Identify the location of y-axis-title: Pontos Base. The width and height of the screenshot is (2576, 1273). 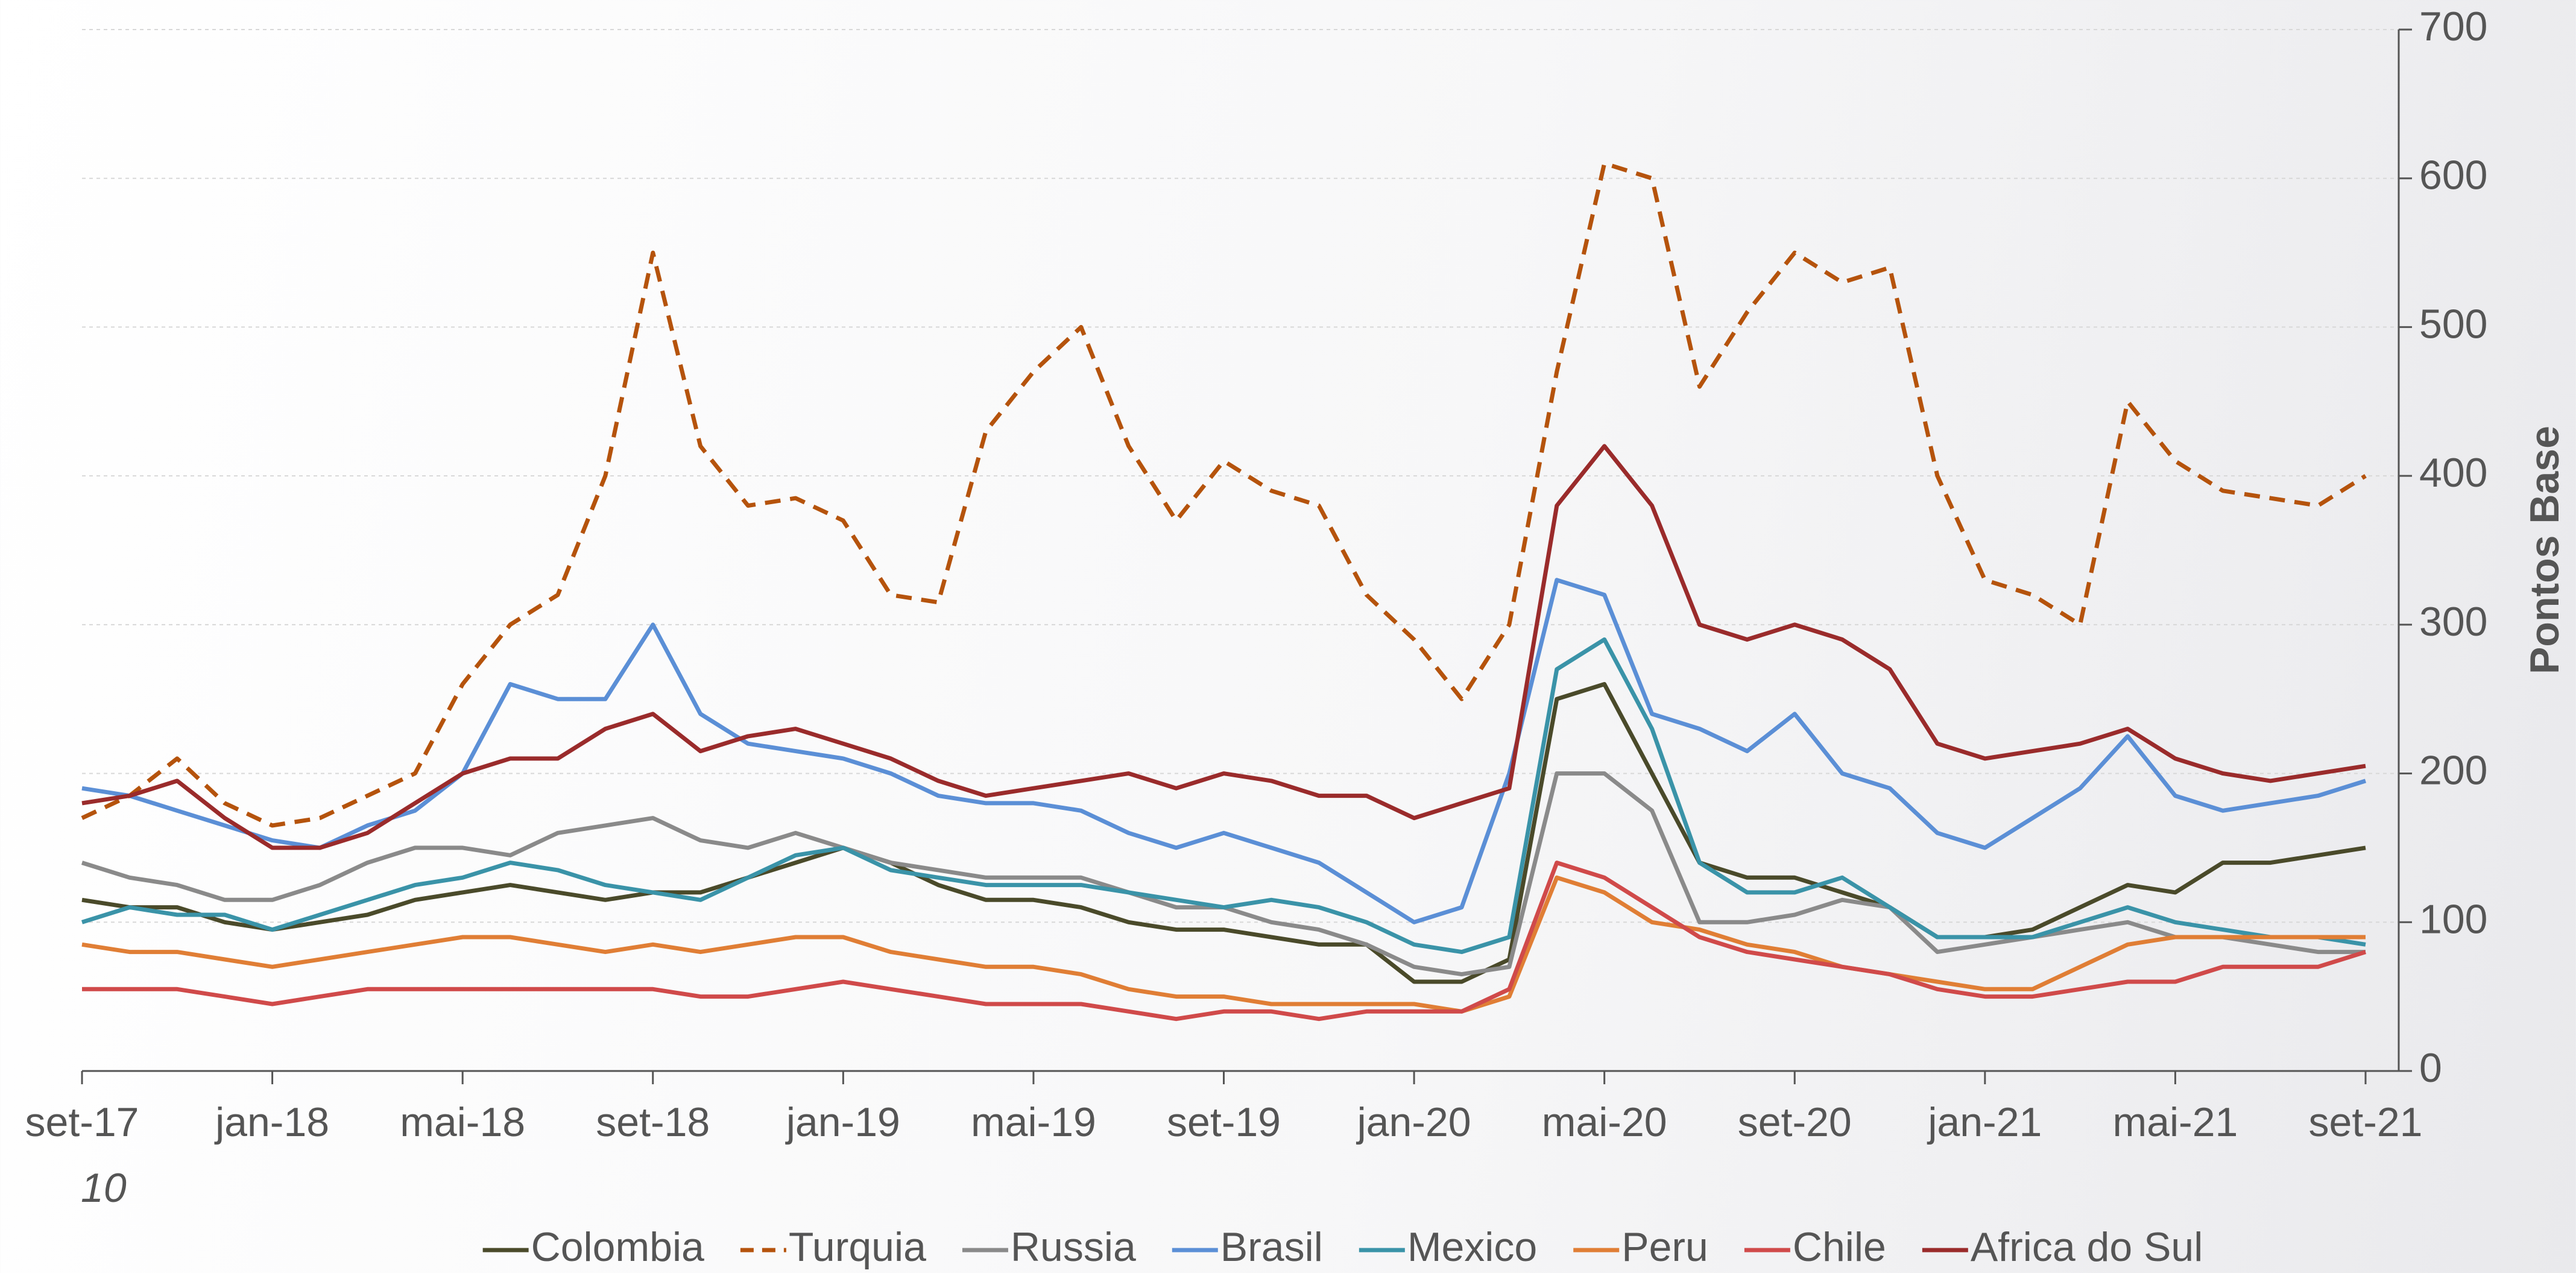
(2545, 550).